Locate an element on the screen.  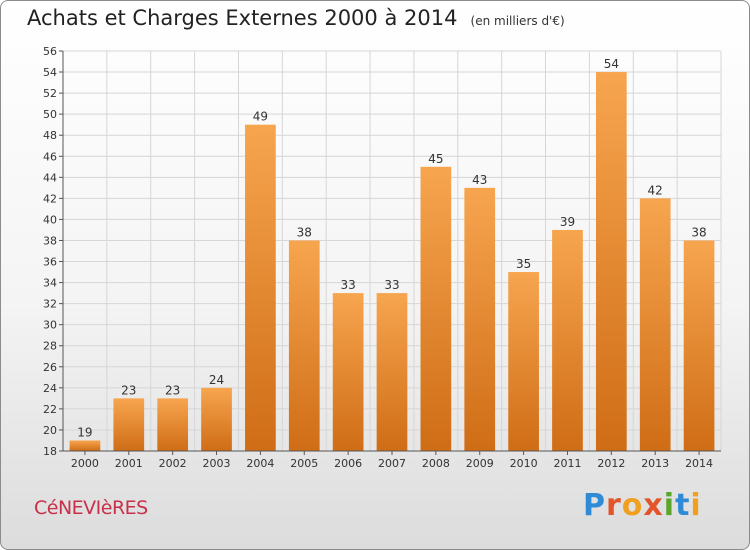
y-tick-label: 30 is located at coordinates (50, 325).